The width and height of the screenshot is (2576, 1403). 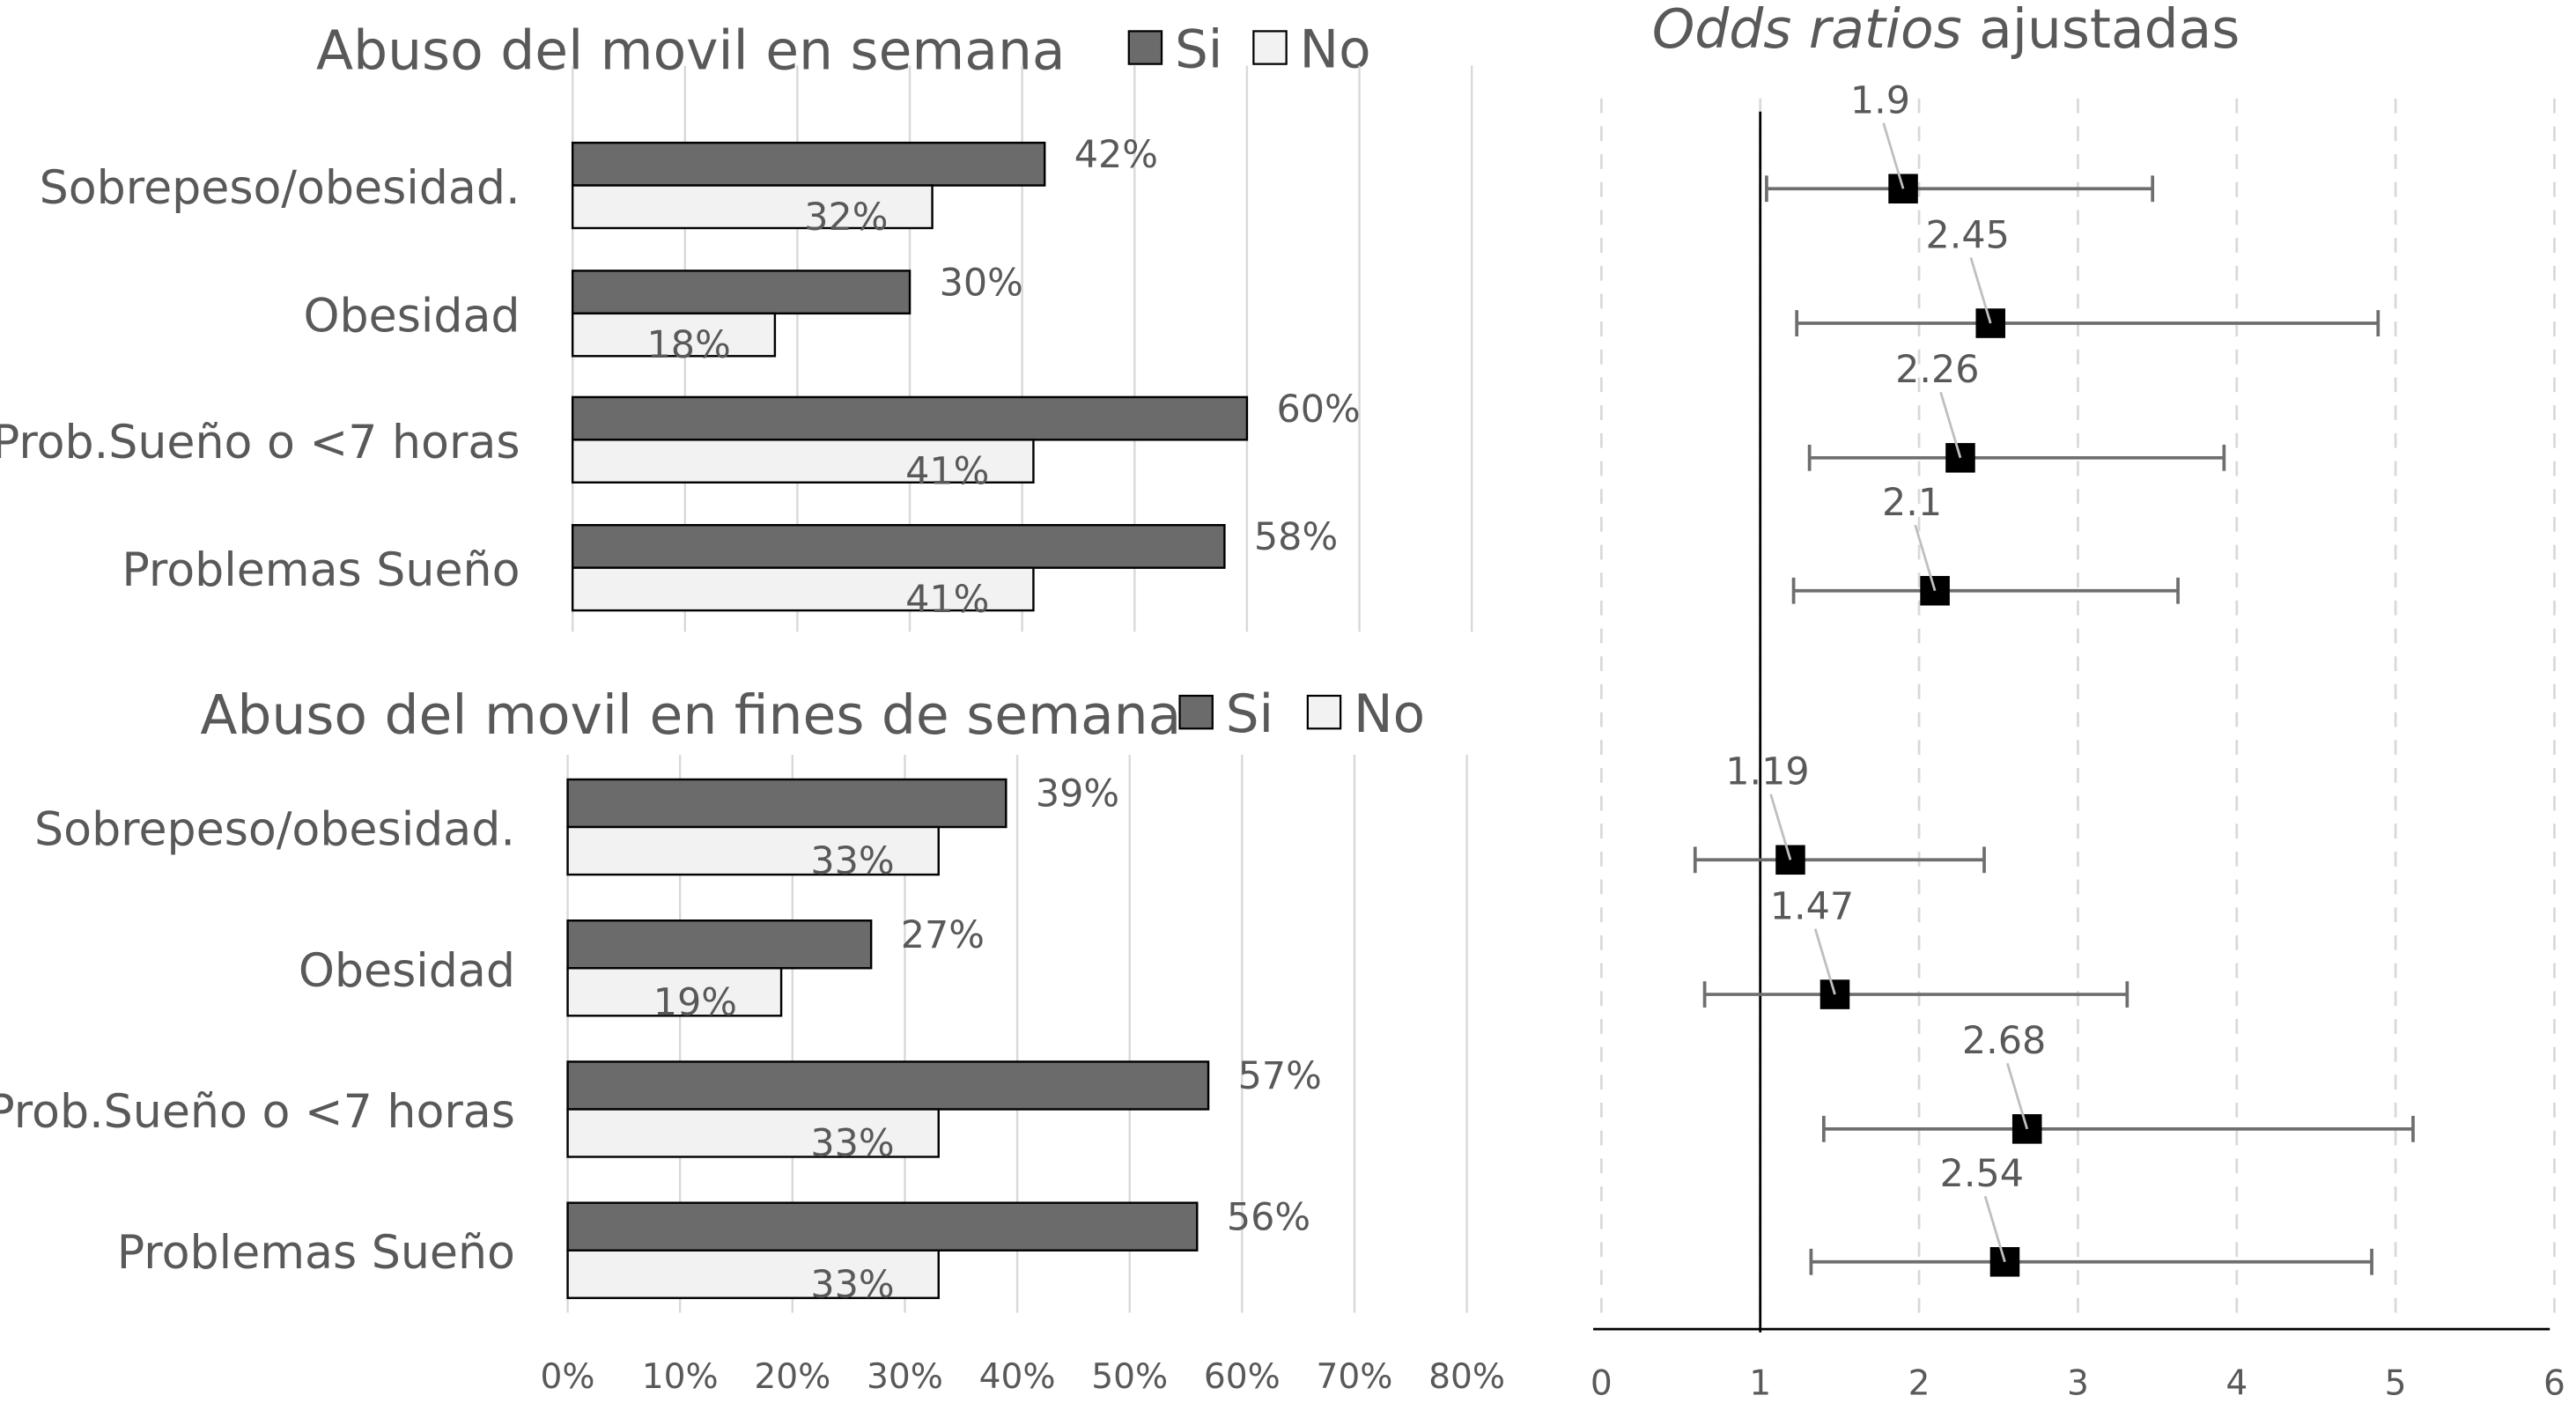 I want to click on x-tick-label: 50%, so click(x=1129, y=1377).